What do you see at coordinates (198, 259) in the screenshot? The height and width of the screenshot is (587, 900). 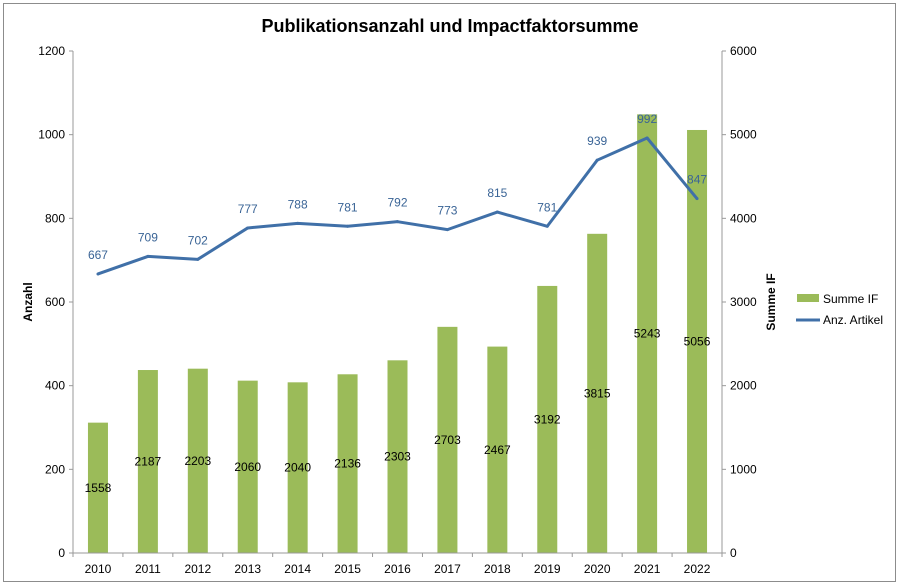 I see `line-point-2012` at bounding box center [198, 259].